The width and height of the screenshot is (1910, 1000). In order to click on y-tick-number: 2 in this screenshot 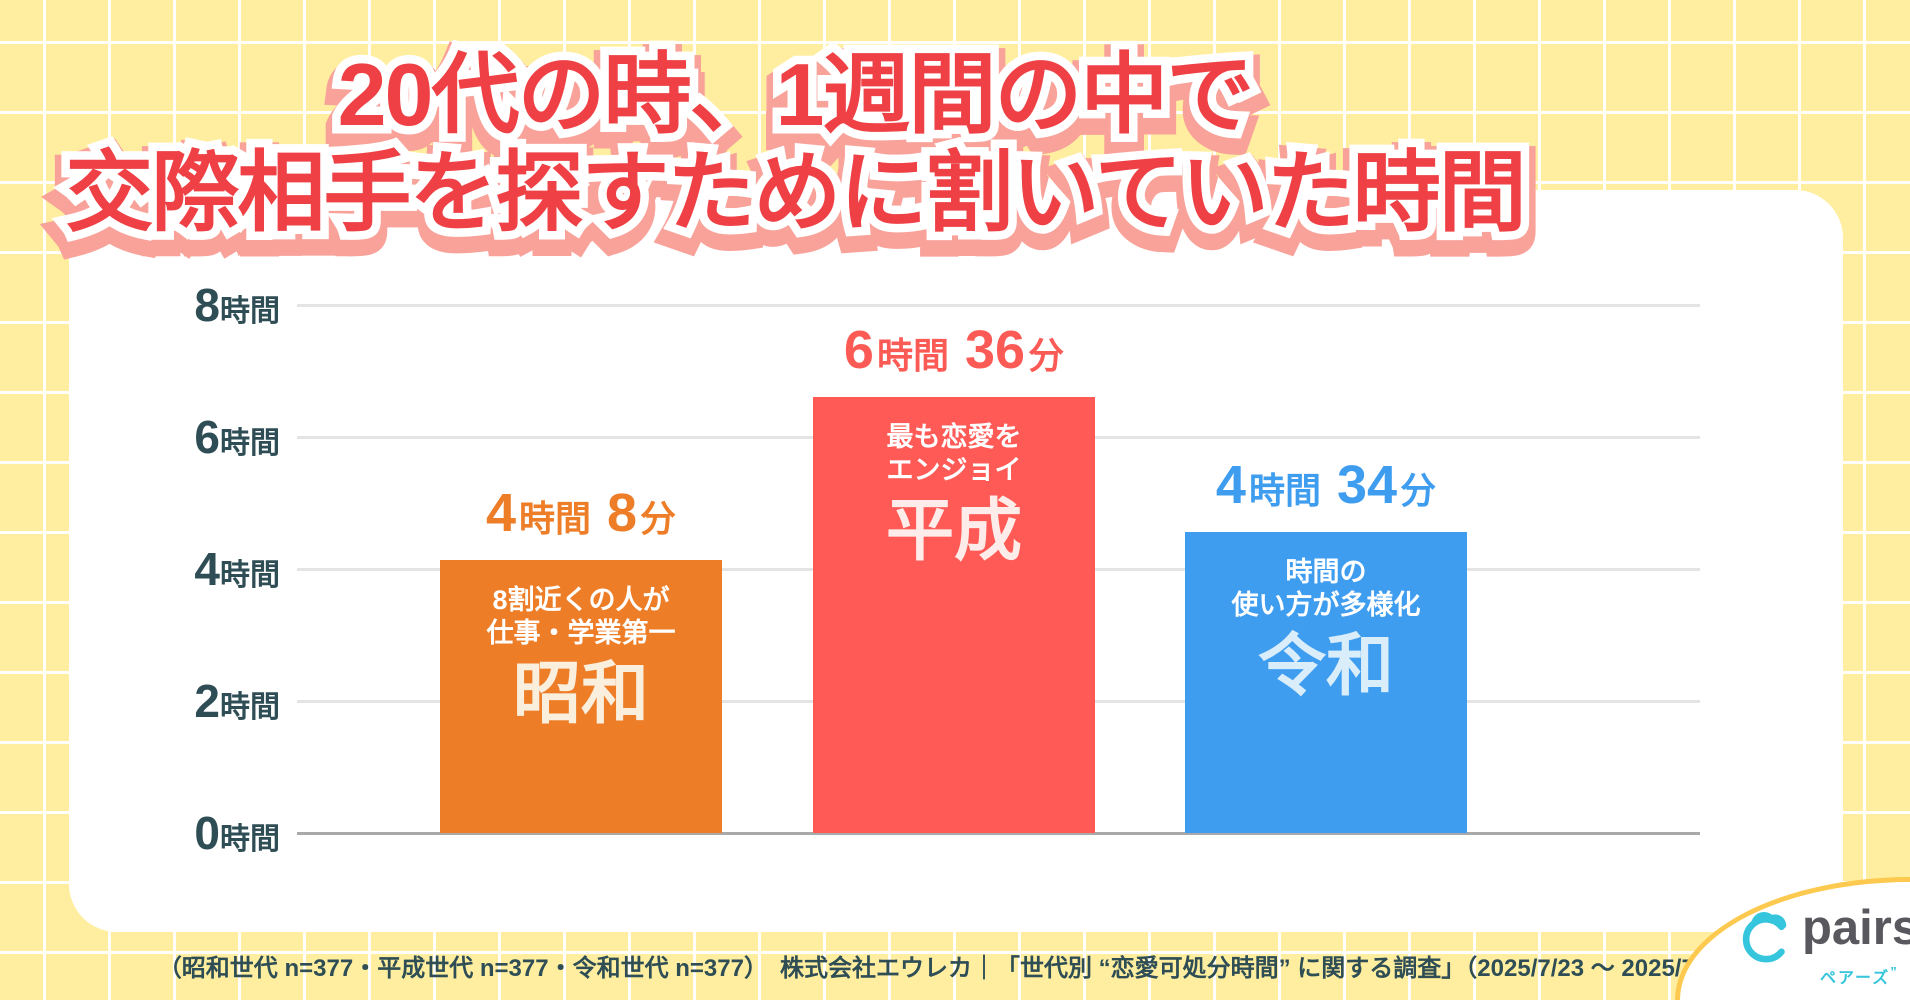, I will do `click(207, 701)`.